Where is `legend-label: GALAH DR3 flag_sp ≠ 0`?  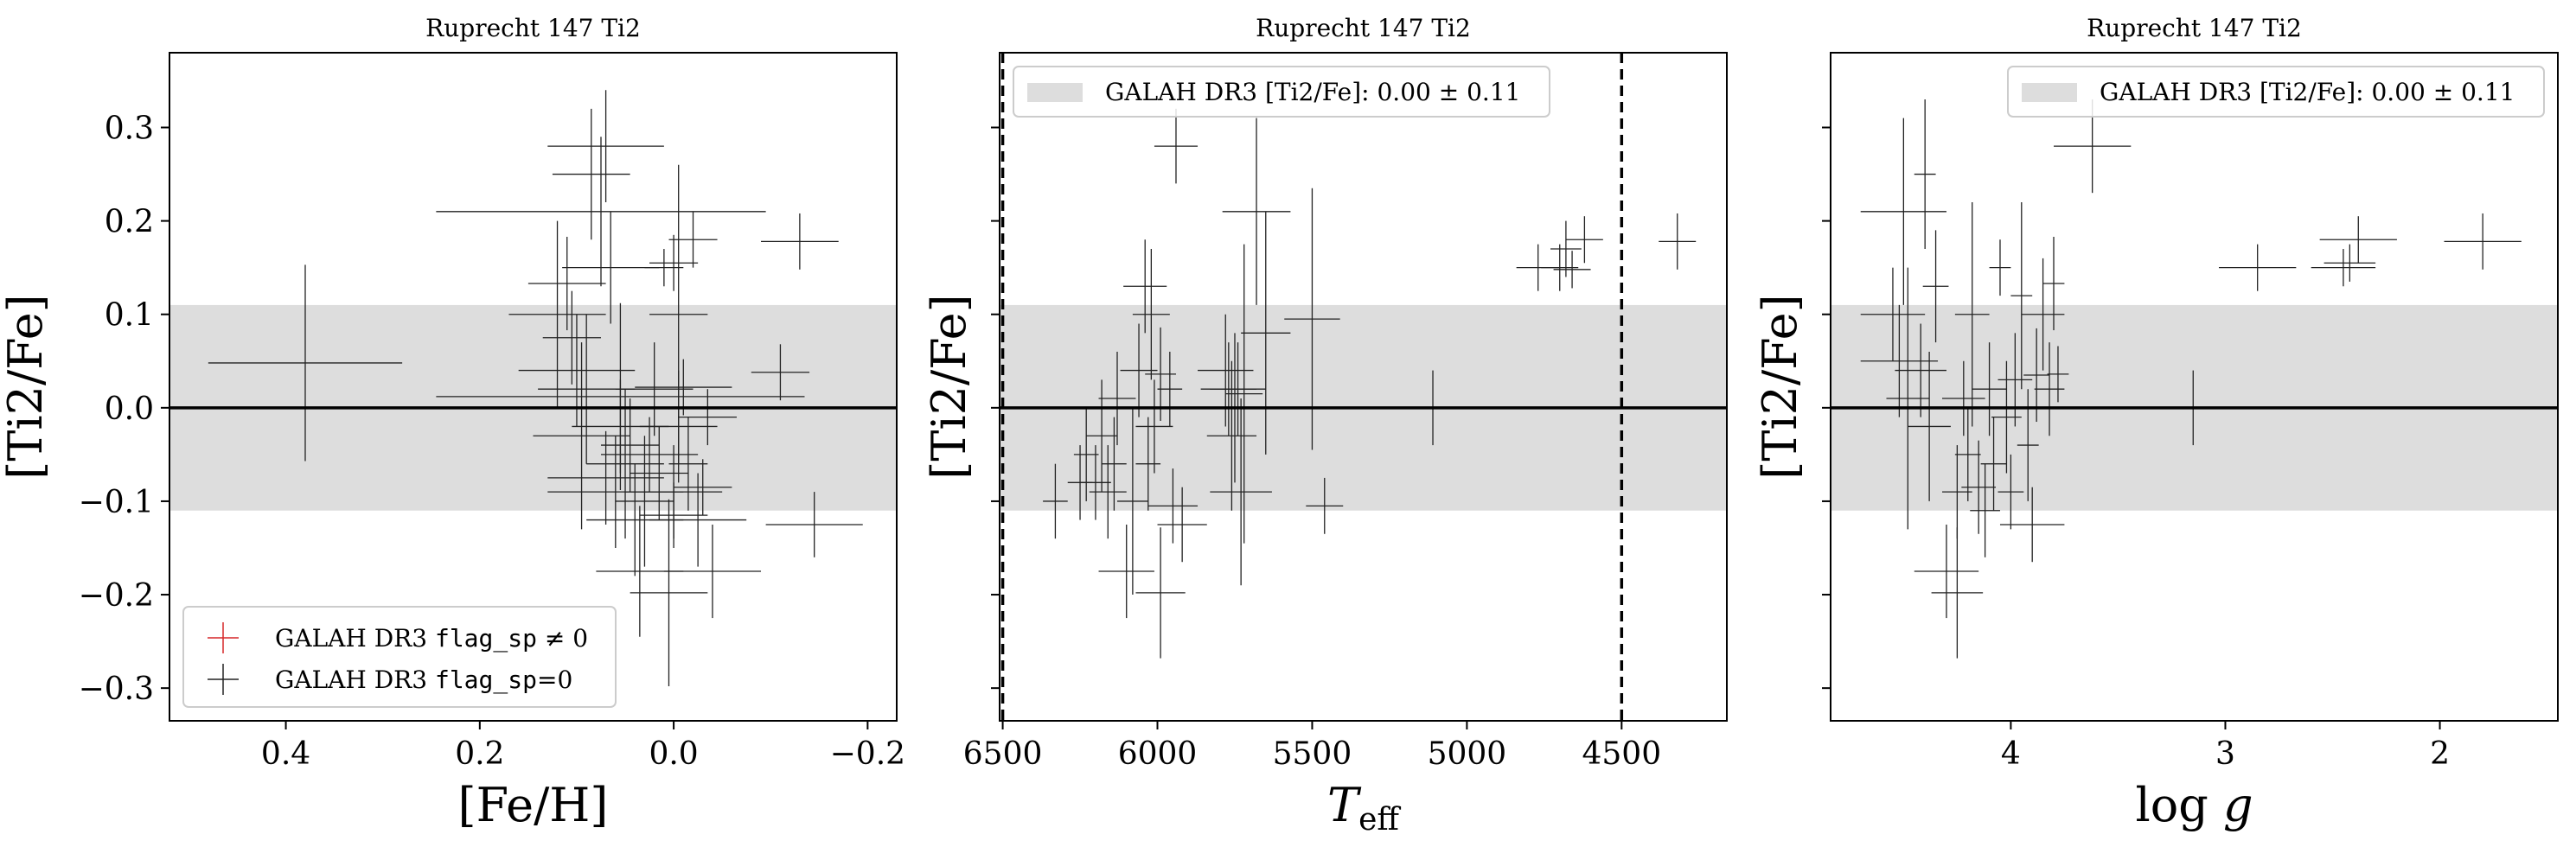 legend-label: GALAH DR3 flag_sp ≠ 0 is located at coordinates (432, 638).